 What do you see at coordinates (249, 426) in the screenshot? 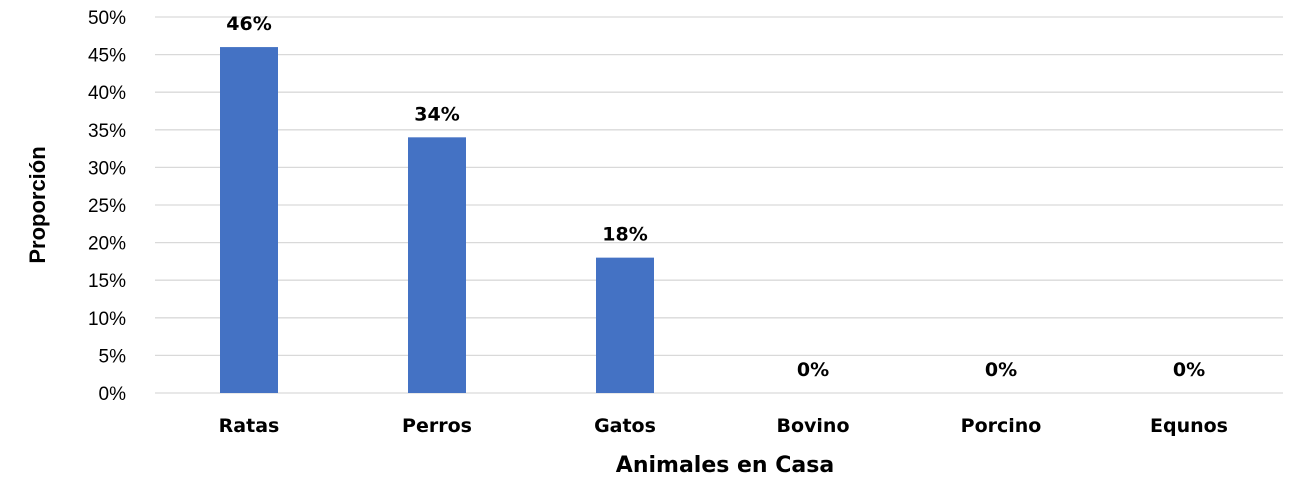
I see `category-label: Ratas` at bounding box center [249, 426].